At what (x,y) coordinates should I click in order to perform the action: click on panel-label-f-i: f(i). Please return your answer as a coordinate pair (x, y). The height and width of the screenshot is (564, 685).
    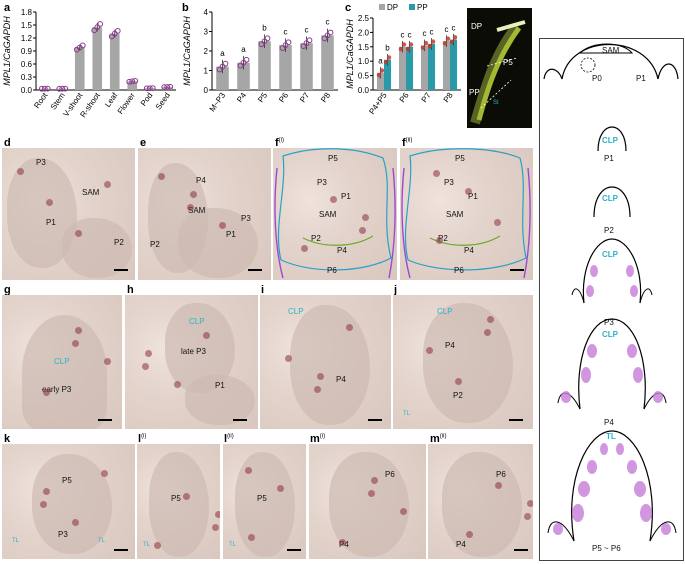
    Looking at the image, I should click on (280, 143).